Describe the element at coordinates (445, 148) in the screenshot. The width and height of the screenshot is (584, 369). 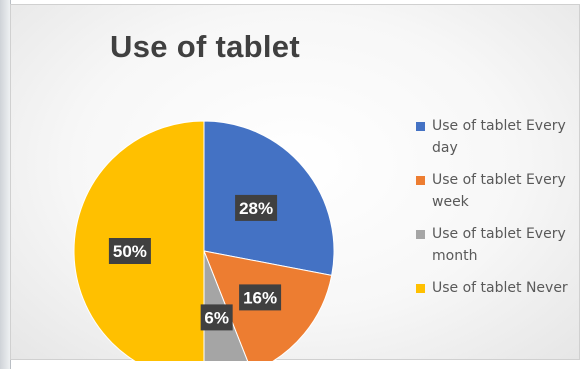
I see `legend-label-line2: day` at that location.